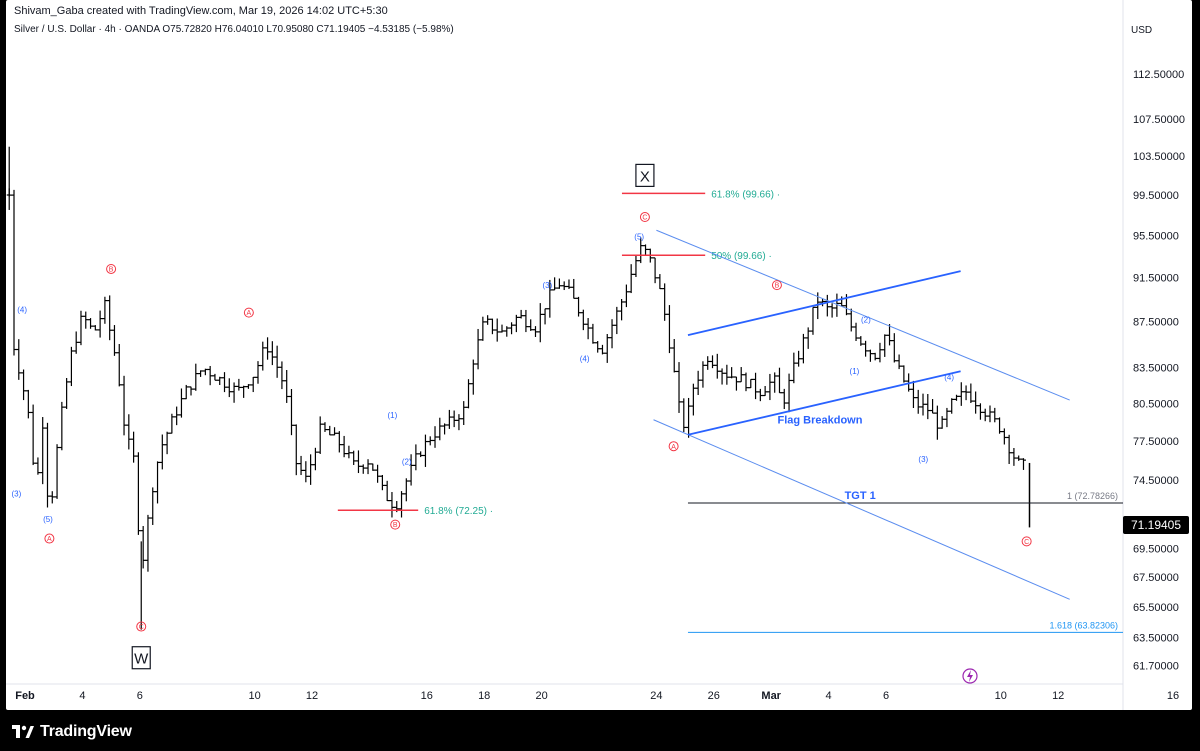  I want to click on tradingview-logo-icon, so click(23, 731).